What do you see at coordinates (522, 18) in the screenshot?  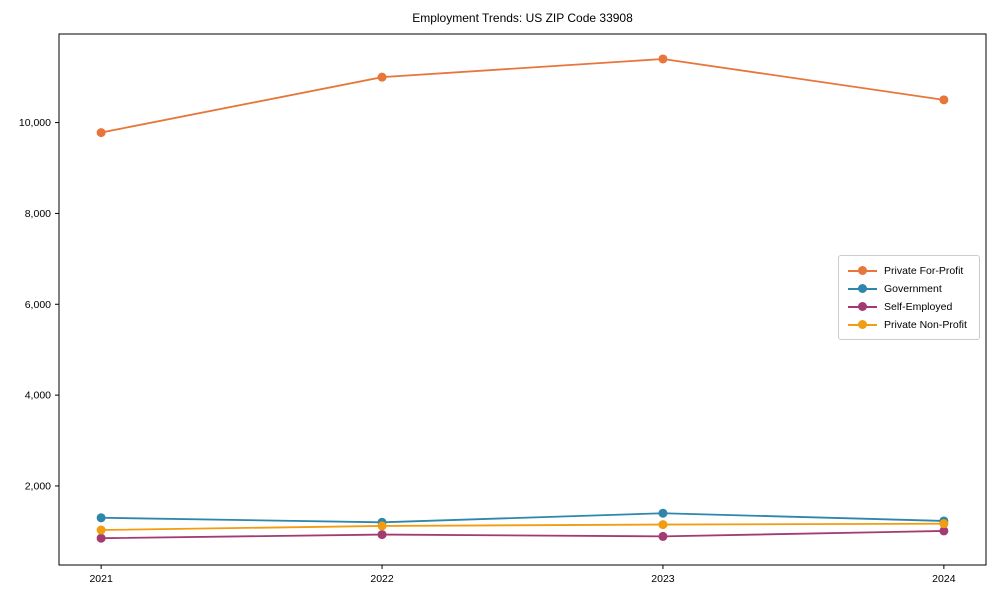 I see `chart-title: Employment Trends: US ZIP Code 33908` at bounding box center [522, 18].